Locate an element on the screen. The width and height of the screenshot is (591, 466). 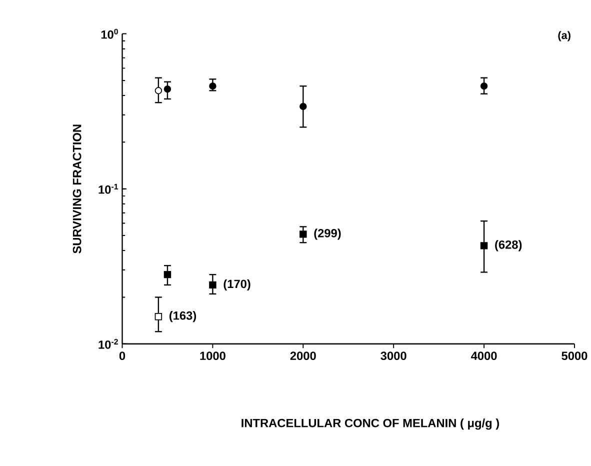
x-tick-label: 0 is located at coordinates (122, 356).